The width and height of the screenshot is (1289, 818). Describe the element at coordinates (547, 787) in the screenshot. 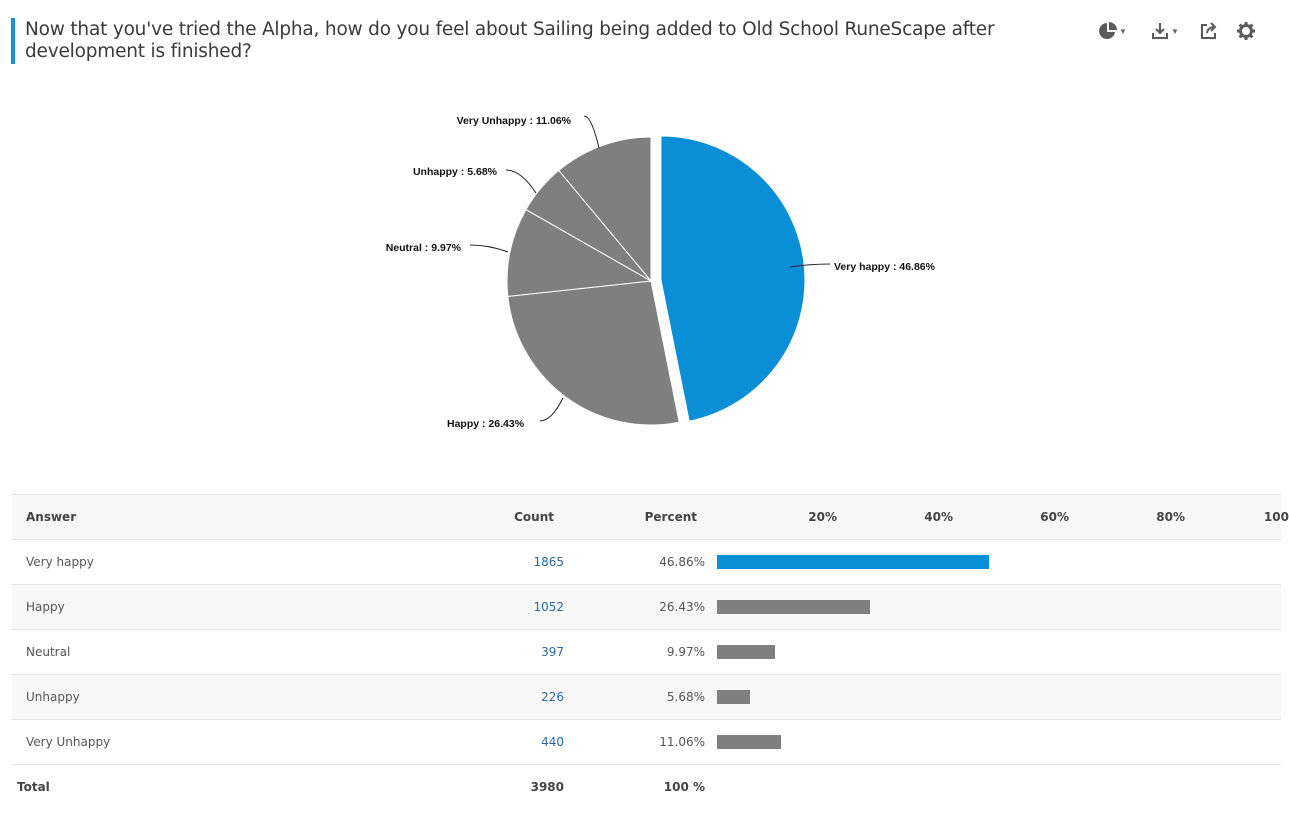

I see `total-count: 3980` at that location.